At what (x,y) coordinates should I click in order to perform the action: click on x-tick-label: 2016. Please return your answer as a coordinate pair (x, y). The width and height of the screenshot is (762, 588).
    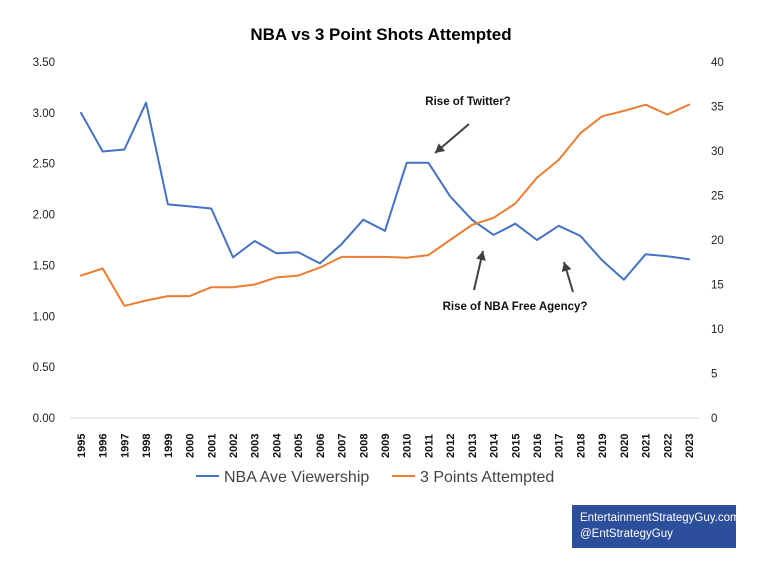
    Looking at the image, I should click on (538, 446).